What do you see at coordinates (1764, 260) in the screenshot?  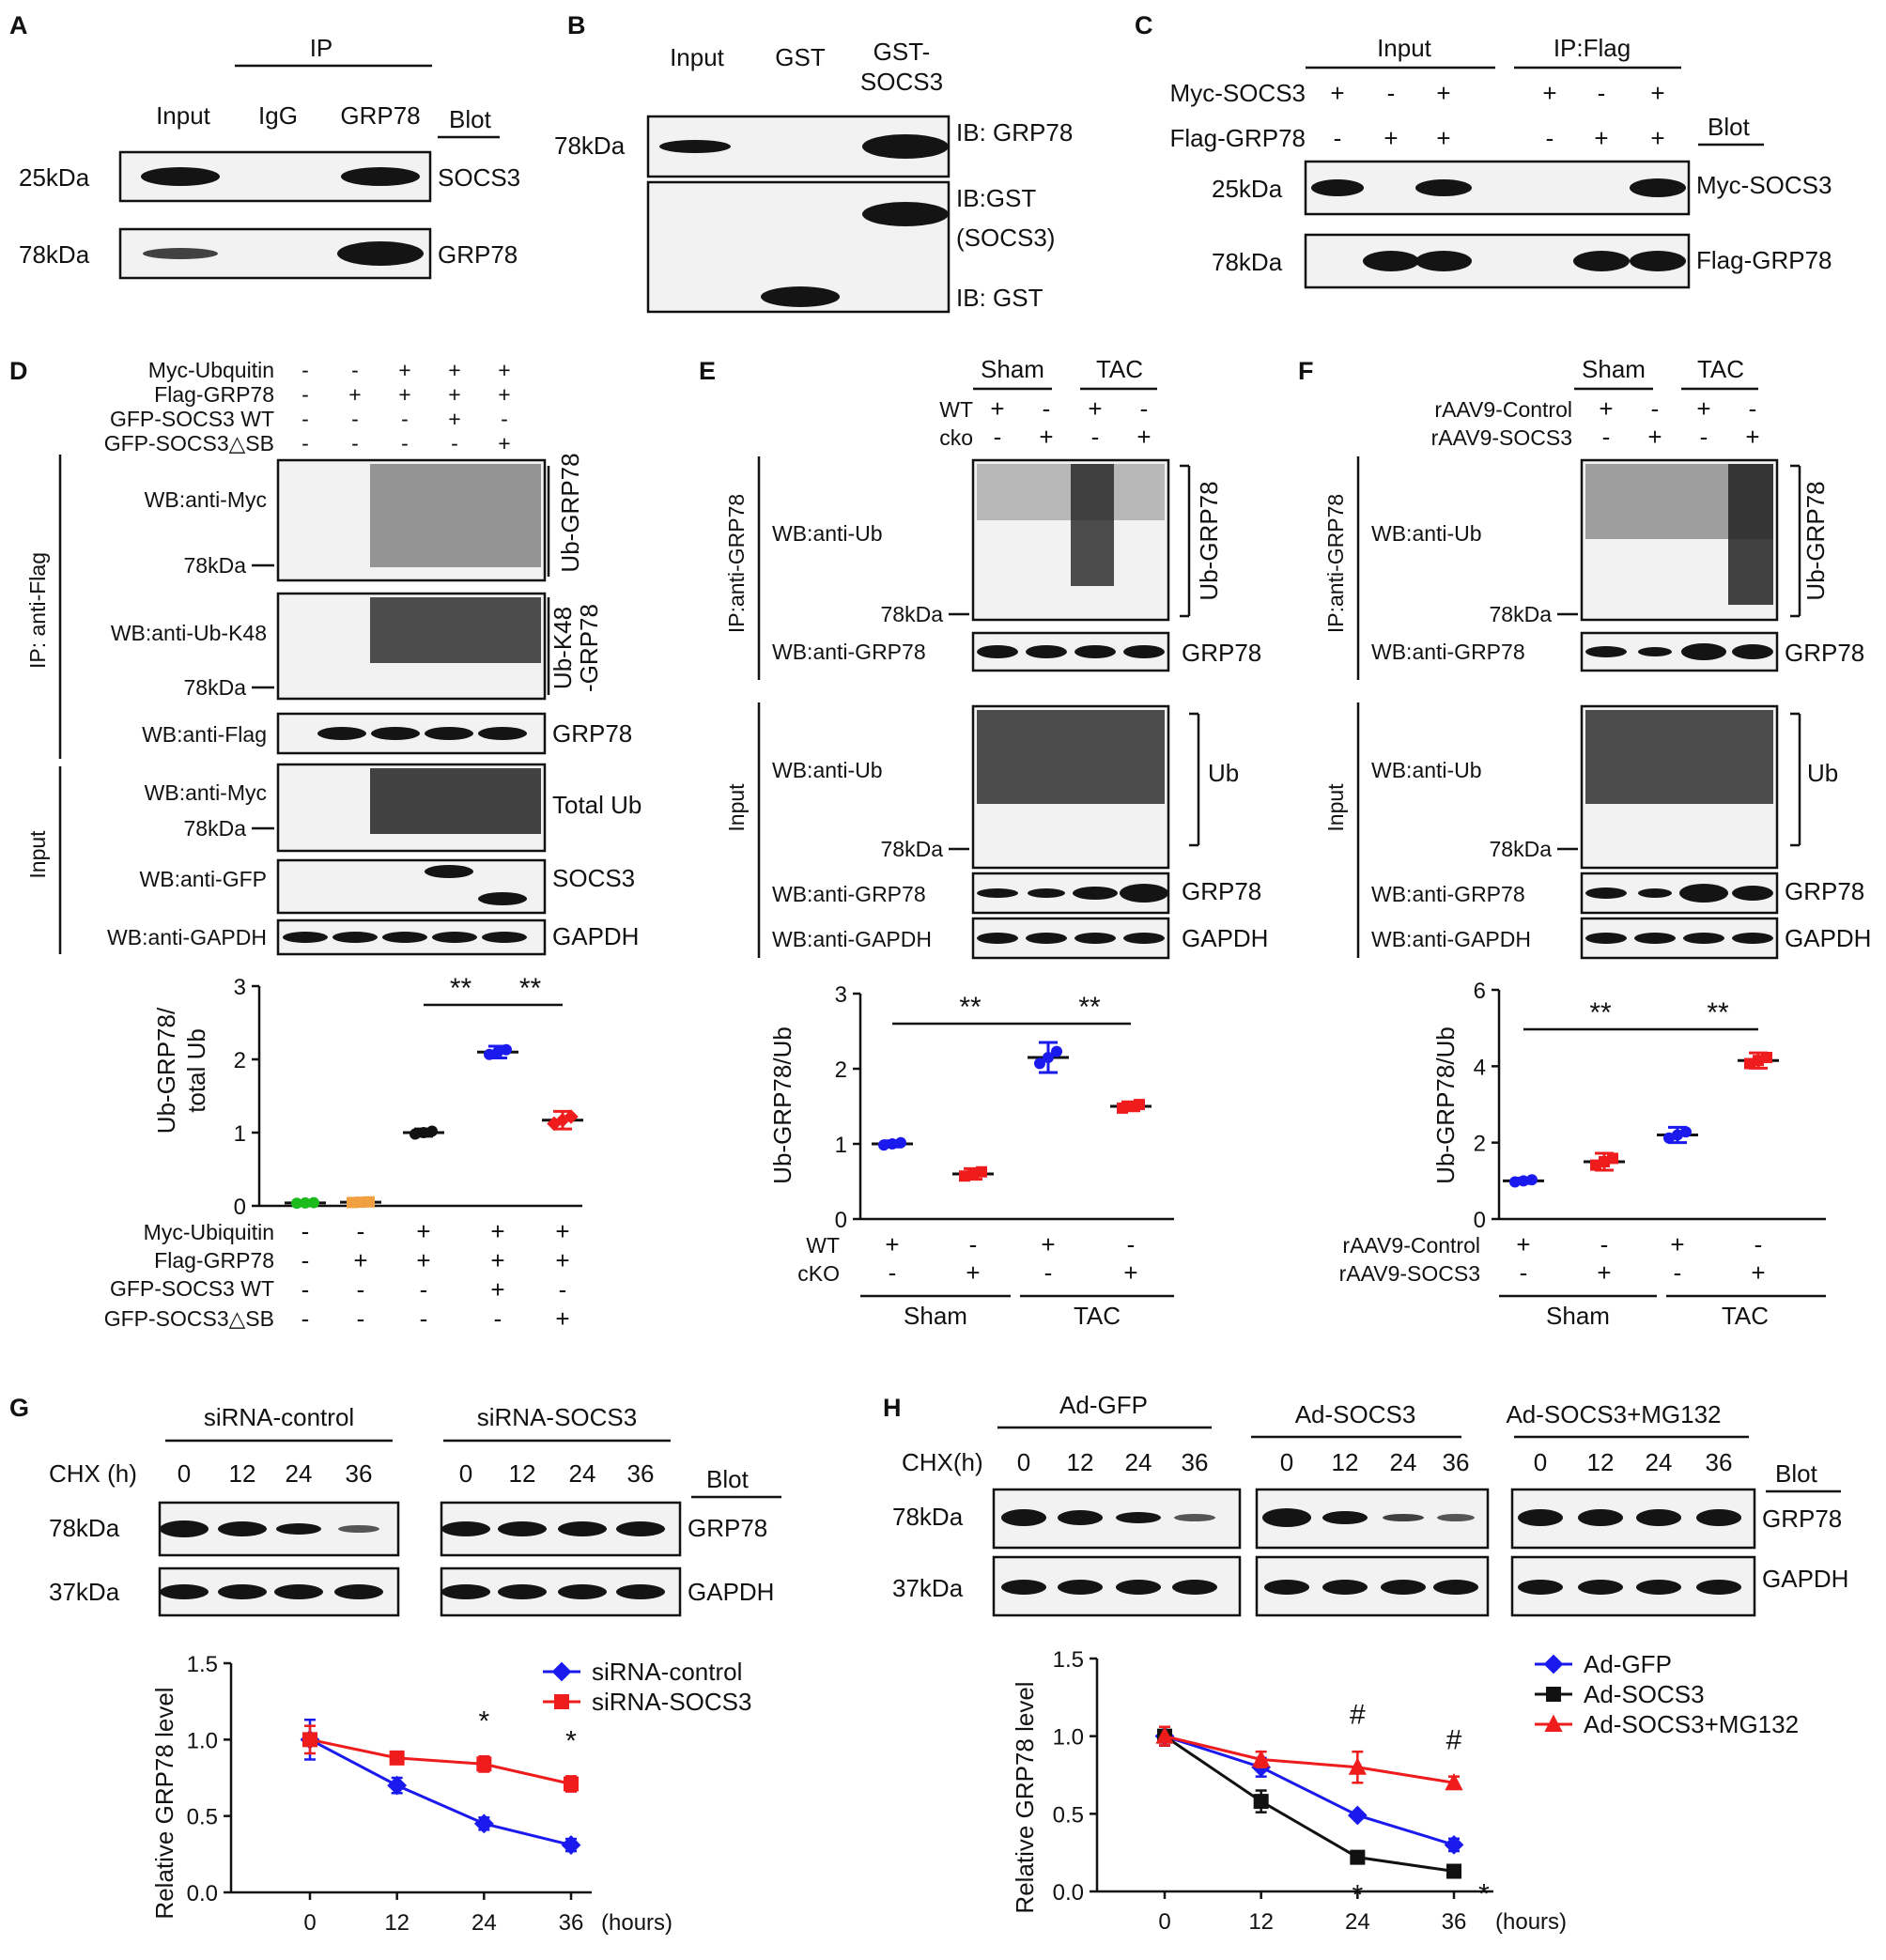 I see `target-label: Flag-GRP78` at bounding box center [1764, 260].